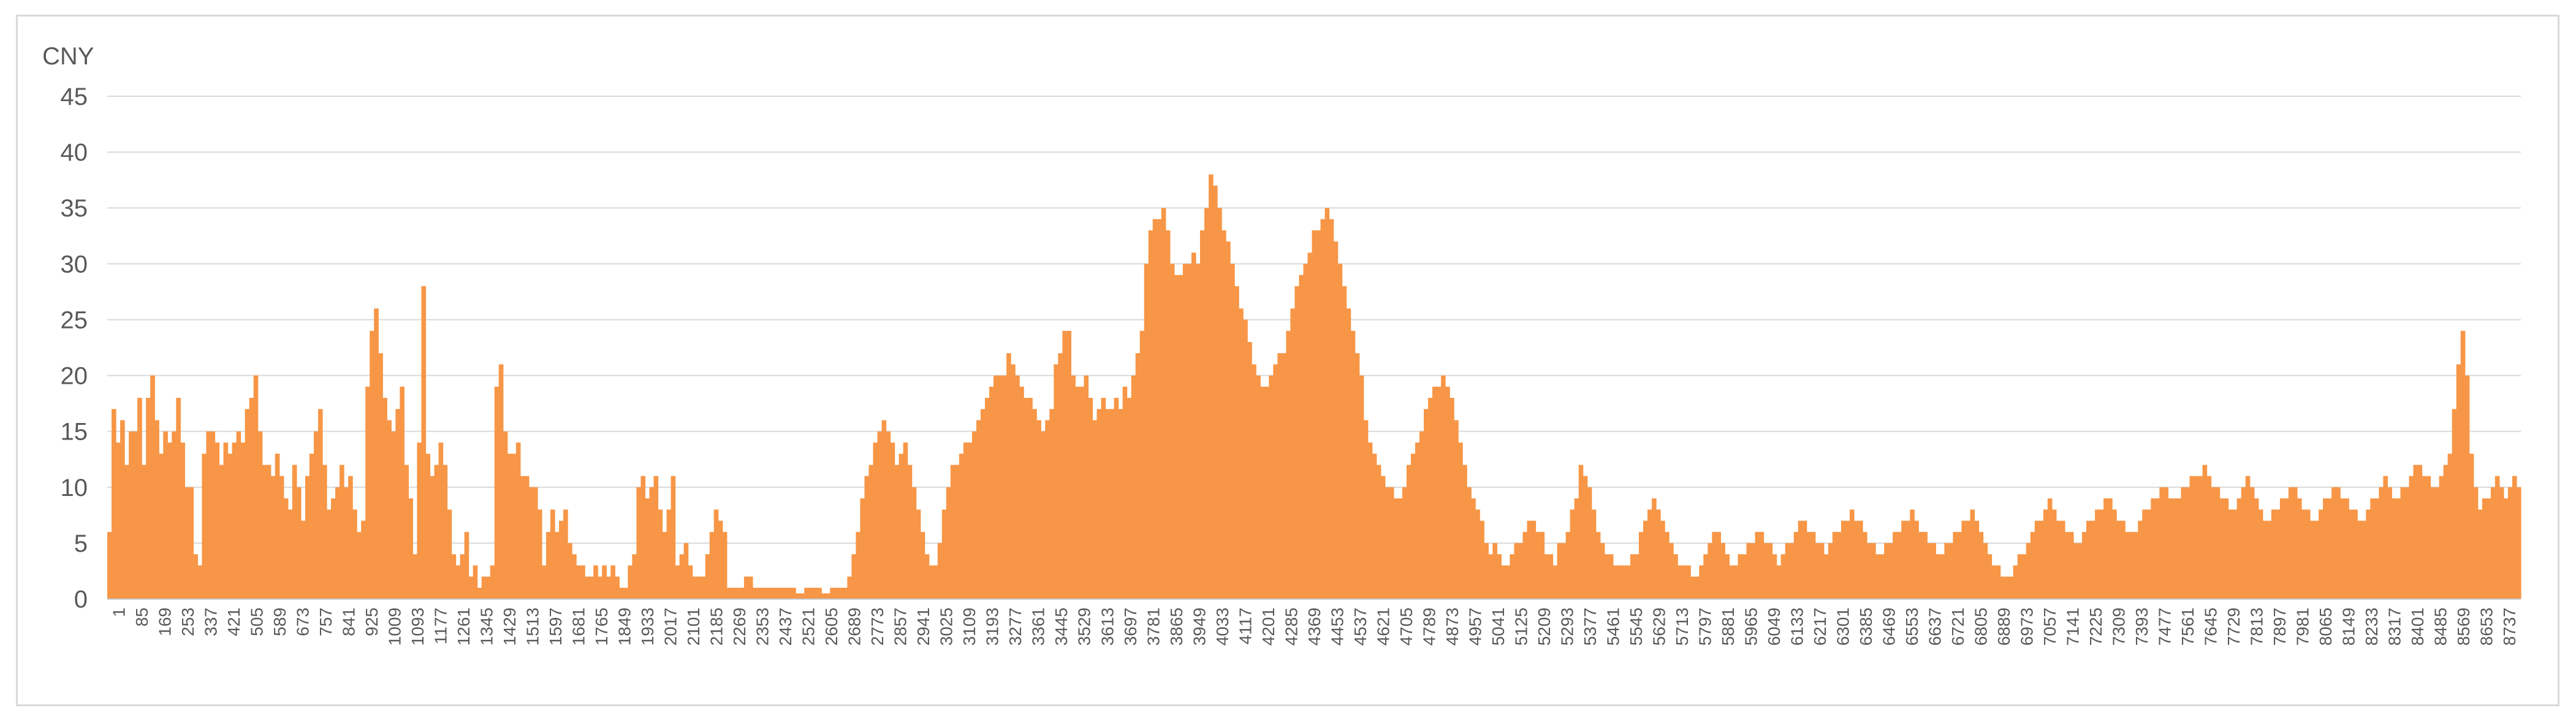 The height and width of the screenshot is (724, 2576). I want to click on x-tick-label: 8653, so click(2486, 627).